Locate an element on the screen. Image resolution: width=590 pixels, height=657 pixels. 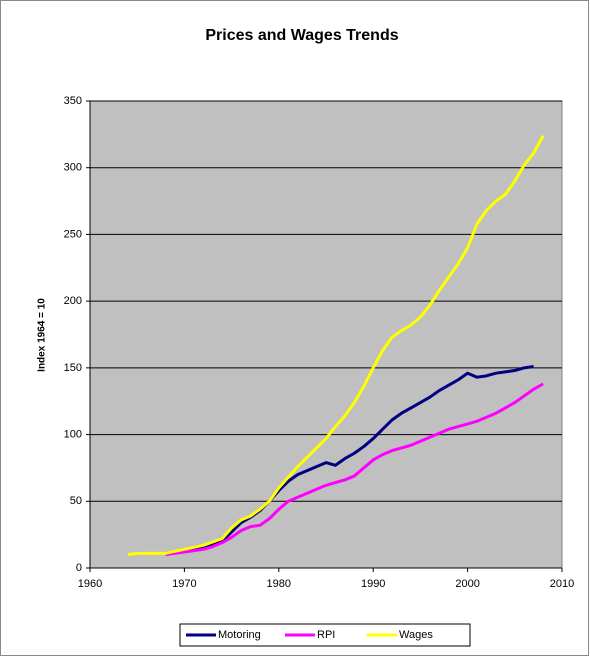
y-tick-label: 150 is located at coordinates (73, 368).